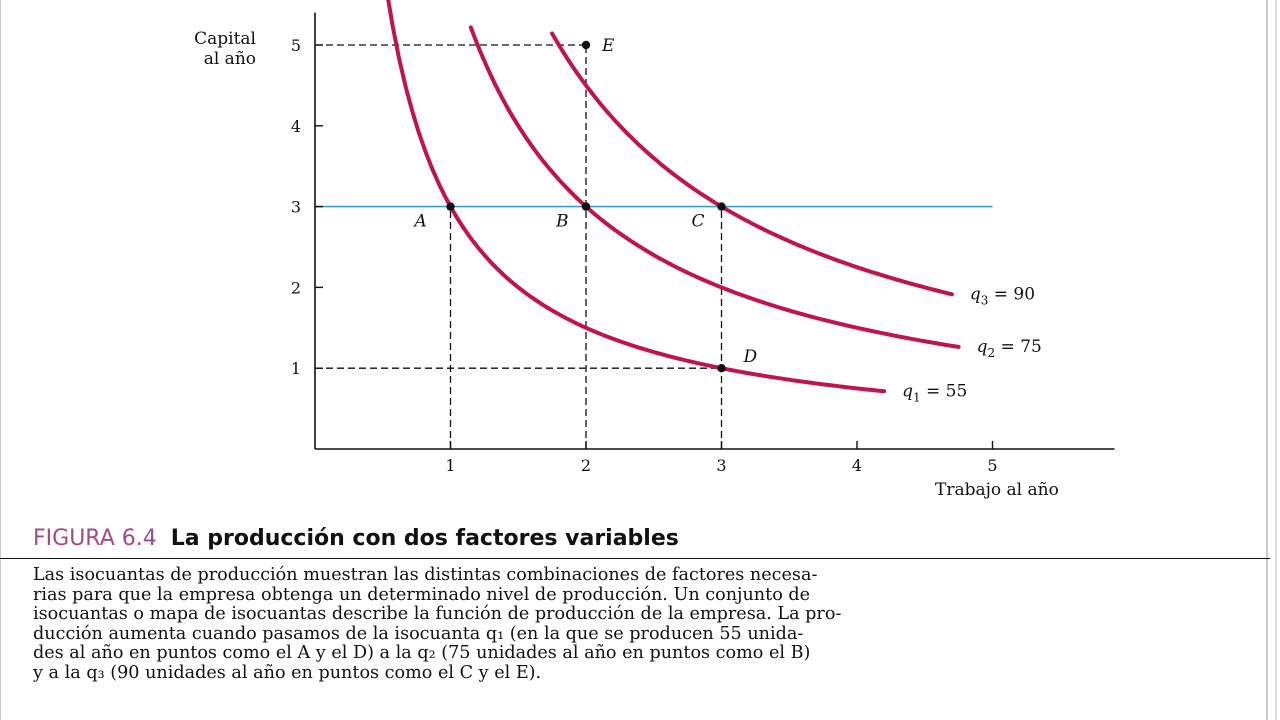 The width and height of the screenshot is (1280, 720). What do you see at coordinates (752, 164) in the screenshot?
I see `isoquant-curve-q3` at bounding box center [752, 164].